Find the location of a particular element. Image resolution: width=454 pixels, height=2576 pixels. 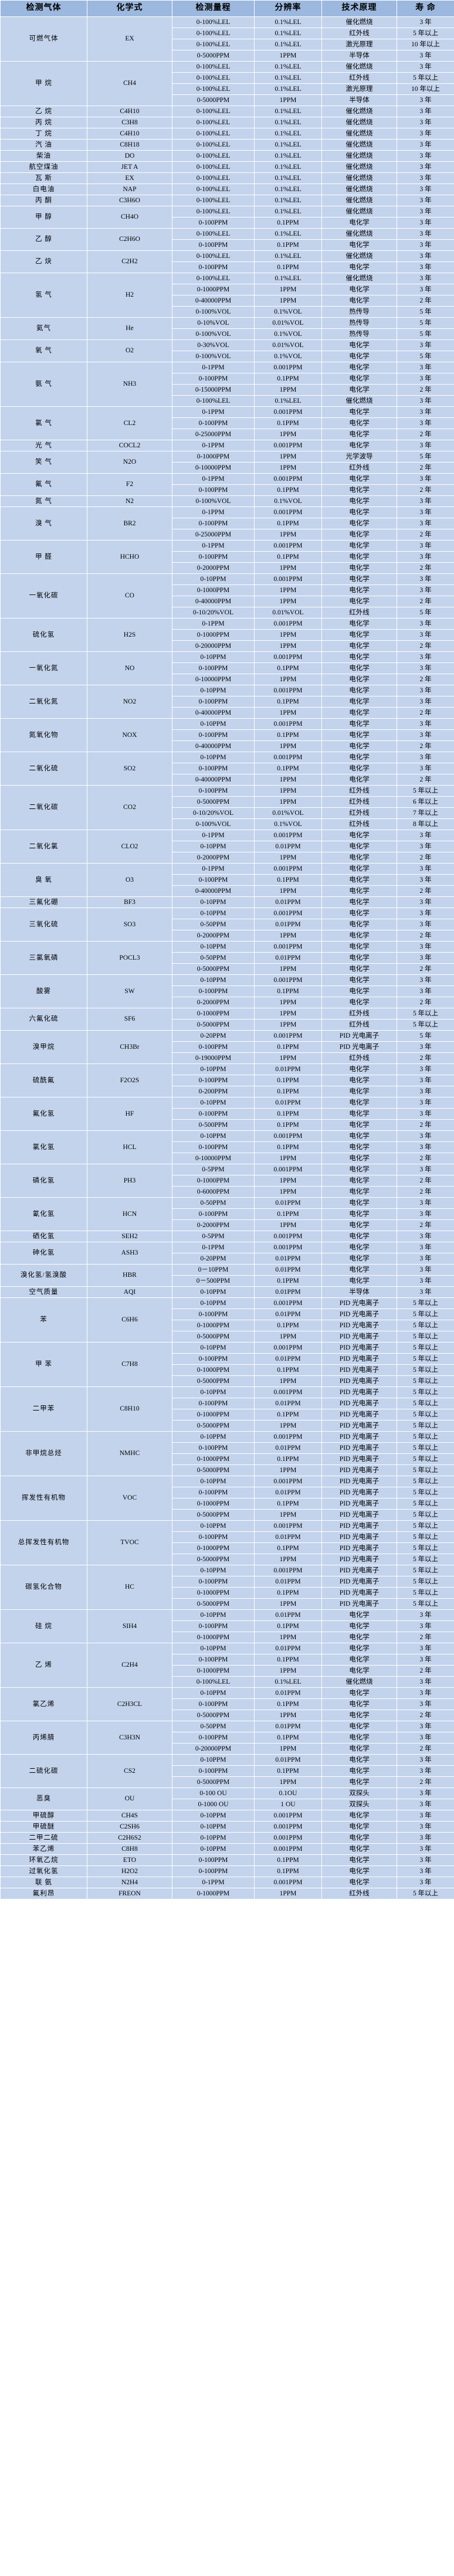

chemical-formula-cell: SF6 is located at coordinates (129, 1020).